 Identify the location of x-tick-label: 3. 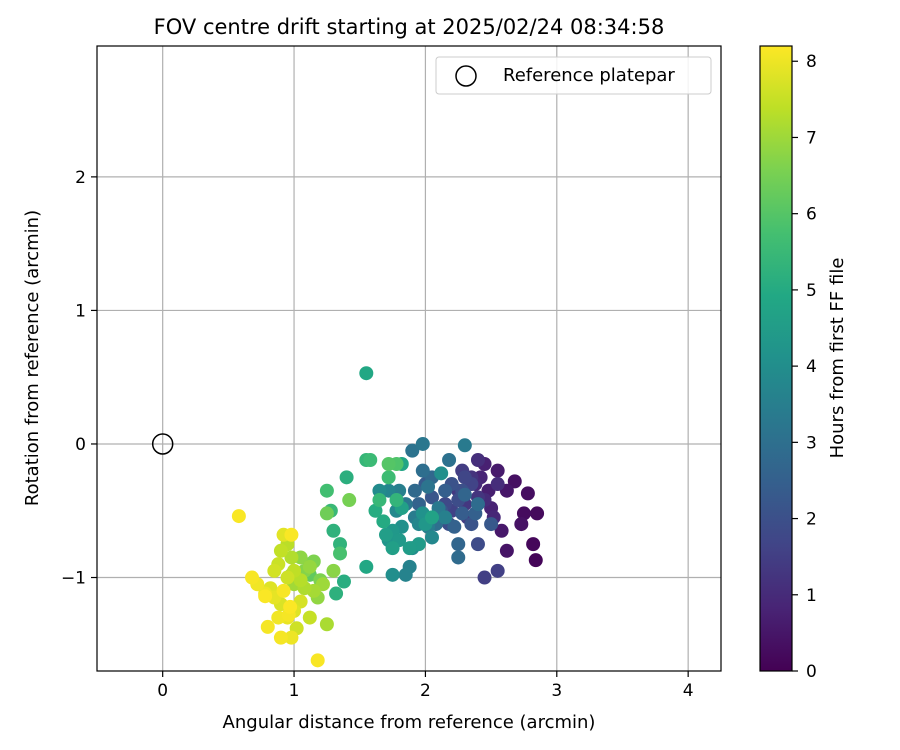
(556, 691).